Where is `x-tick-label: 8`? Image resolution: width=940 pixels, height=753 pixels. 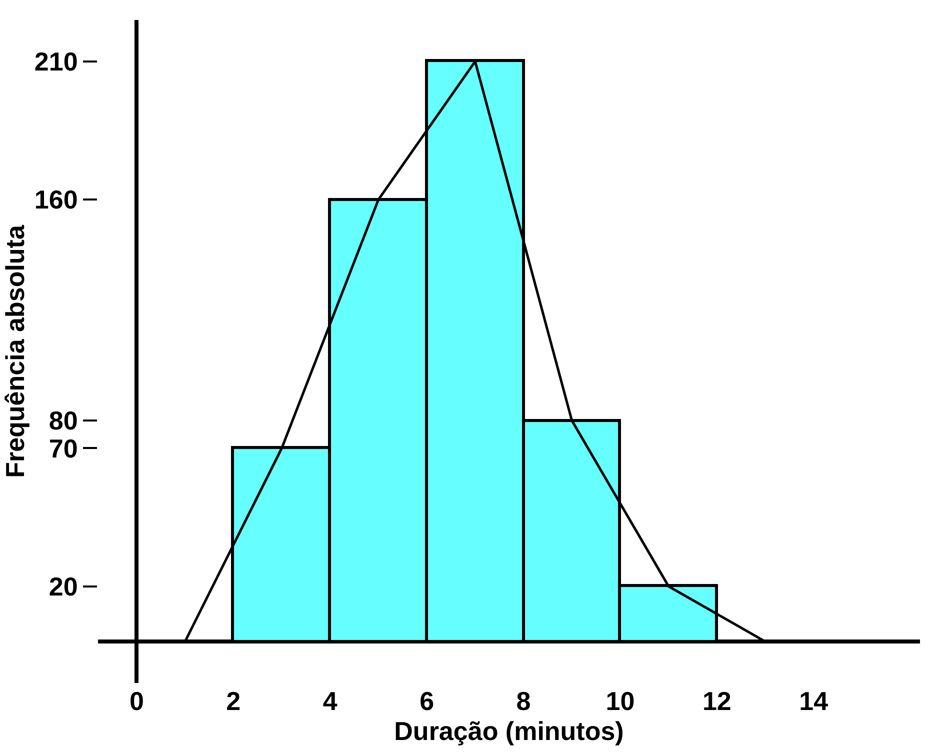 x-tick-label: 8 is located at coordinates (523, 701).